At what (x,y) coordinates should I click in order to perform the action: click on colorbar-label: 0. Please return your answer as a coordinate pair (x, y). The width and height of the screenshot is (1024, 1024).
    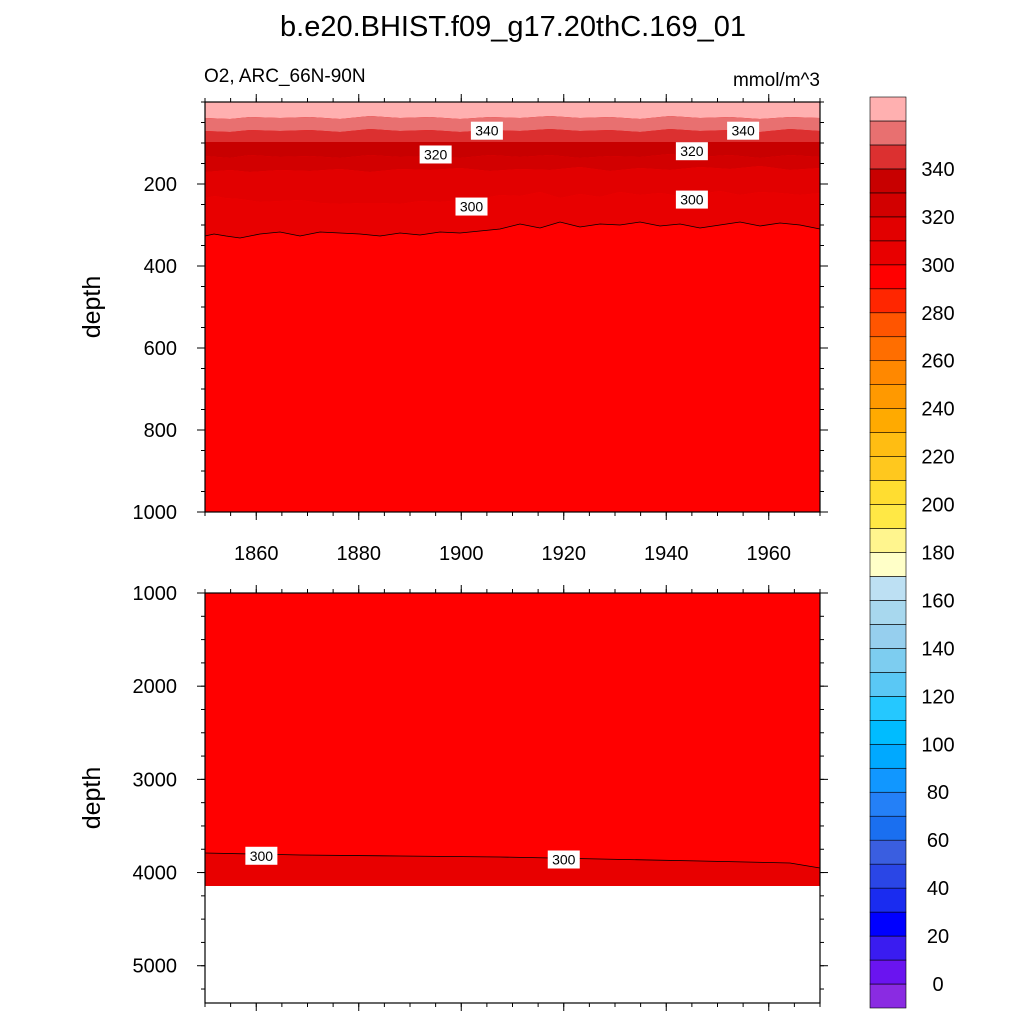
    Looking at the image, I should click on (937, 985).